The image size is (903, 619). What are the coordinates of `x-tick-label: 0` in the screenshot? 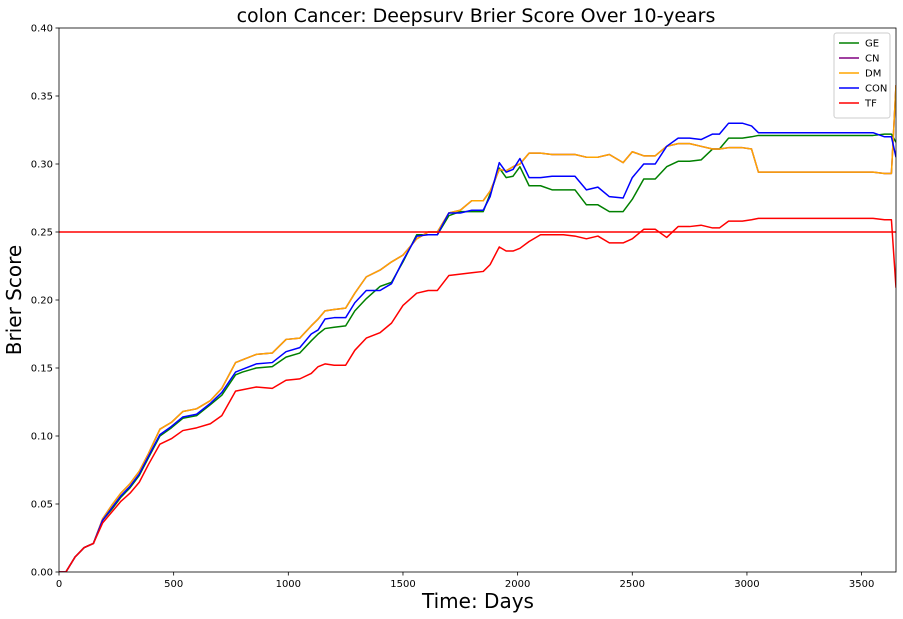 It's located at (59, 584).